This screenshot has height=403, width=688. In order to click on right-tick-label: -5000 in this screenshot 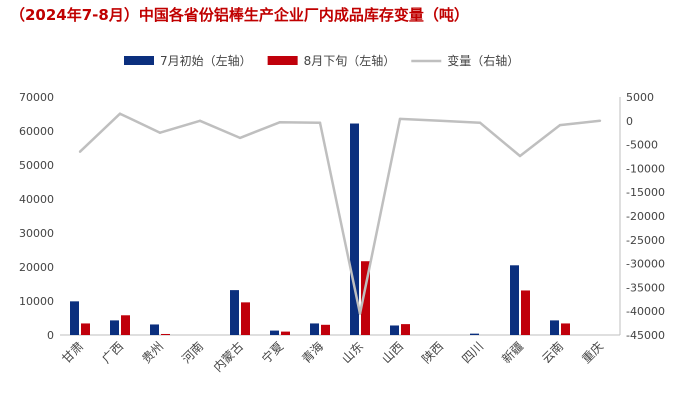, I will do `click(642, 145)`.